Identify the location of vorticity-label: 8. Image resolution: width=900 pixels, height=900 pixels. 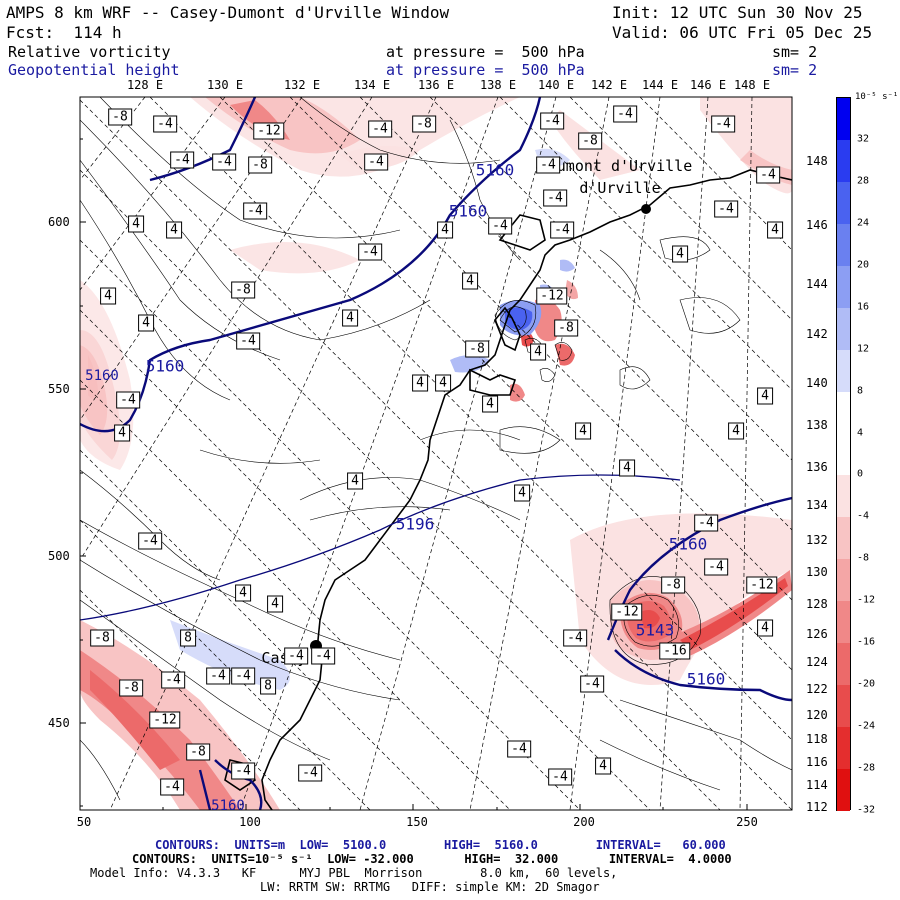
(188, 638).